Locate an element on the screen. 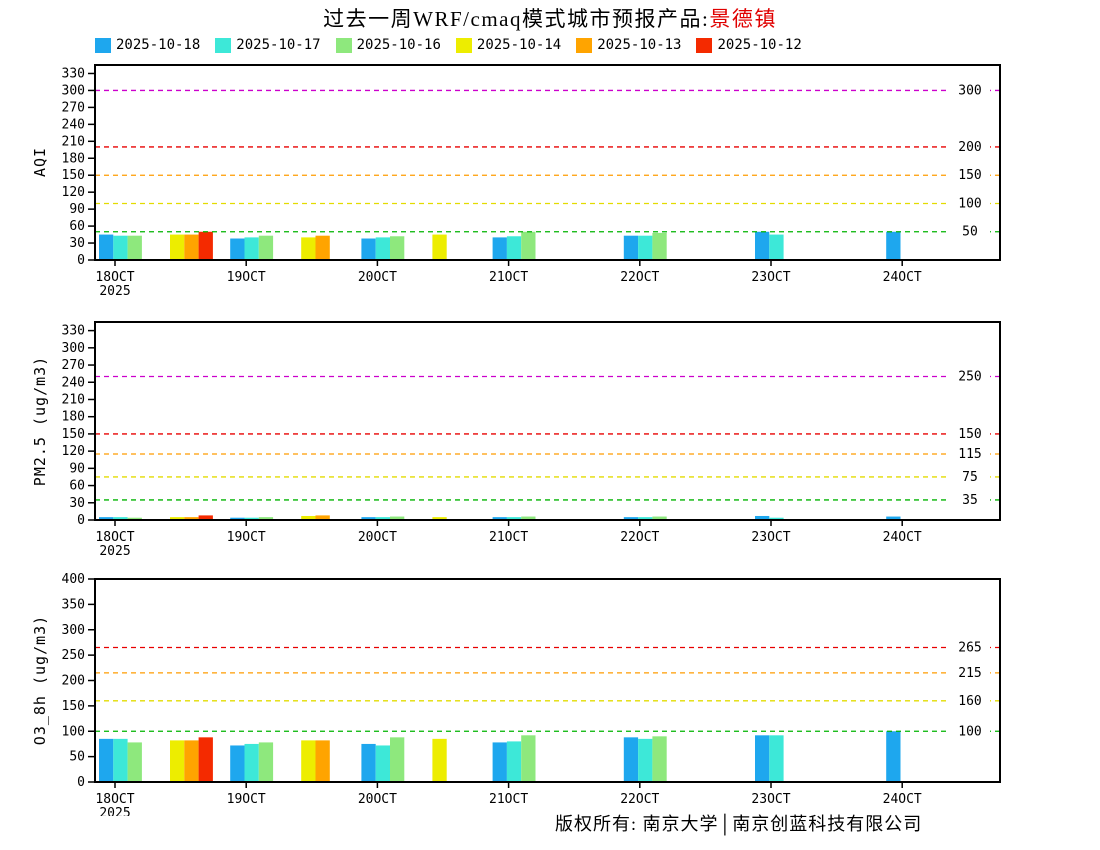  pm25-y-tick-label: 330 is located at coordinates (73, 331).